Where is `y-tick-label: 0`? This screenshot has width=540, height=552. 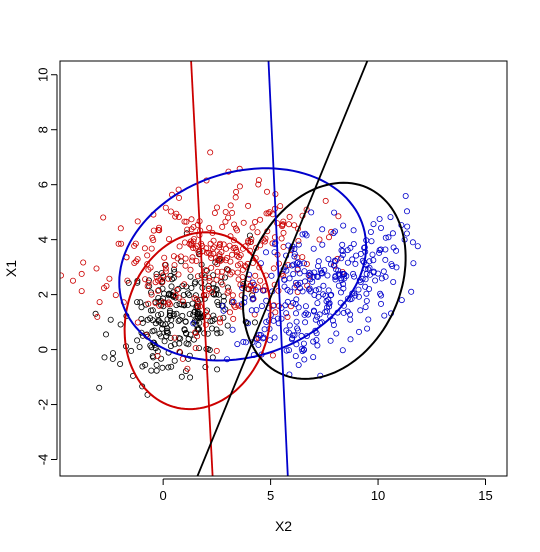 y-tick-label: 0 is located at coordinates (43, 349).